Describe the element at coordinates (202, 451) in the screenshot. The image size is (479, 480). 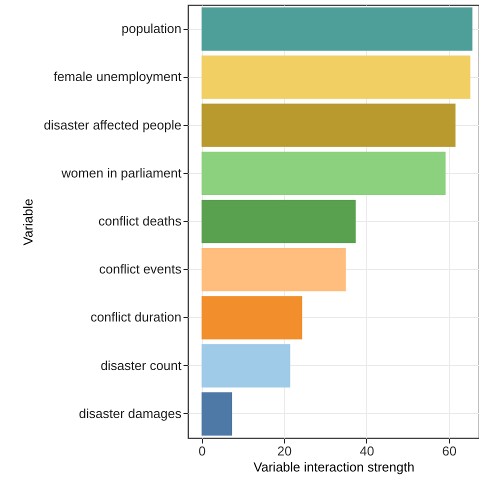
I see `x-tick-label: 0` at that location.